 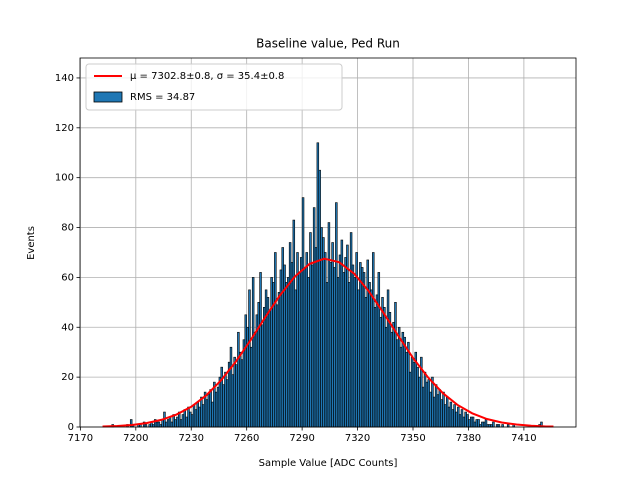 I want to click on legend: μ = 7302.8±0.8, σ = 35.4±0.8 RMS = 34.87, so click(x=214, y=87).